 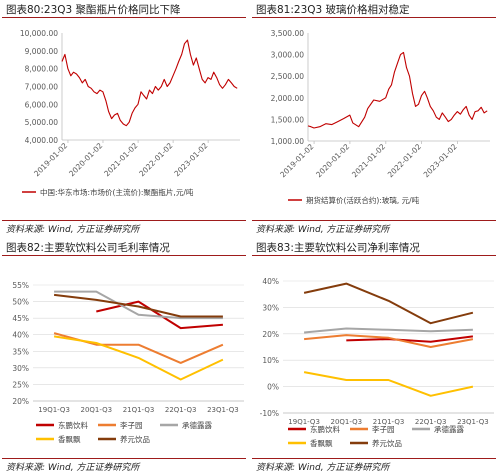 I want to click on y-tick-label: 2,500.00, so click(x=288, y=76).